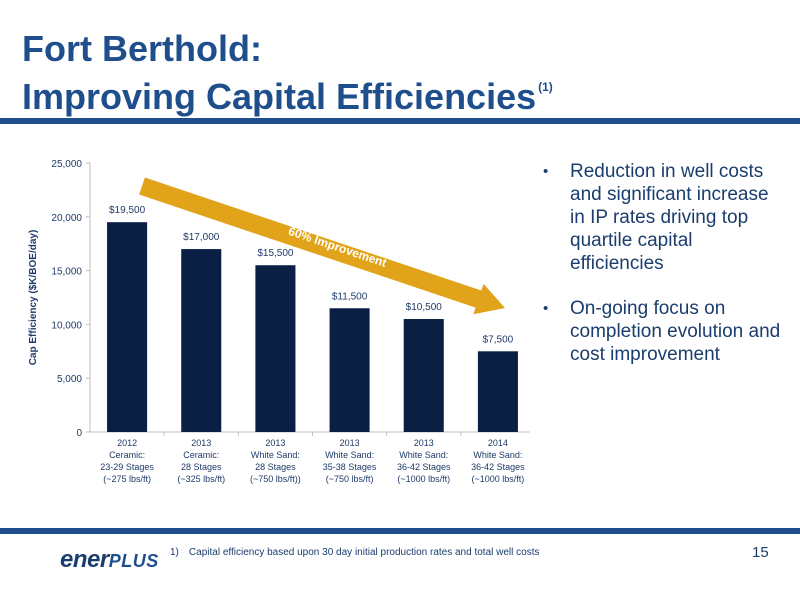  I want to click on y-axis-label: Cap Efficiency ($K/BOE/day), so click(33, 298).